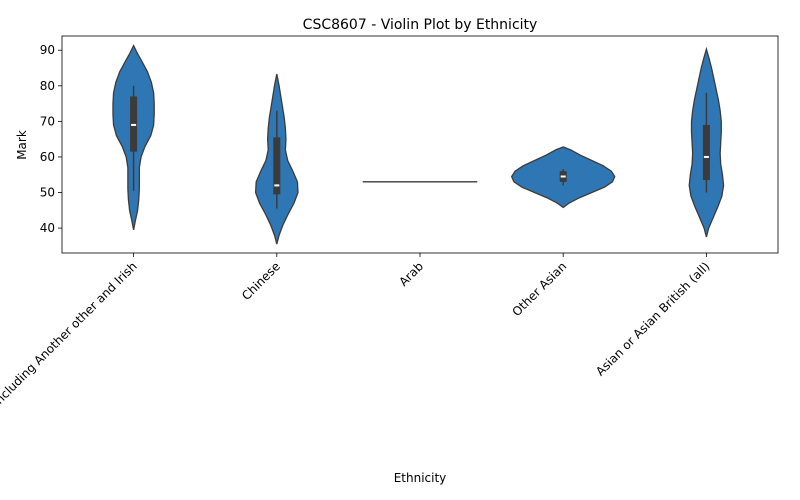 This screenshot has width=800, height=500. I want to click on y-tick-label: 60, so click(47, 157).